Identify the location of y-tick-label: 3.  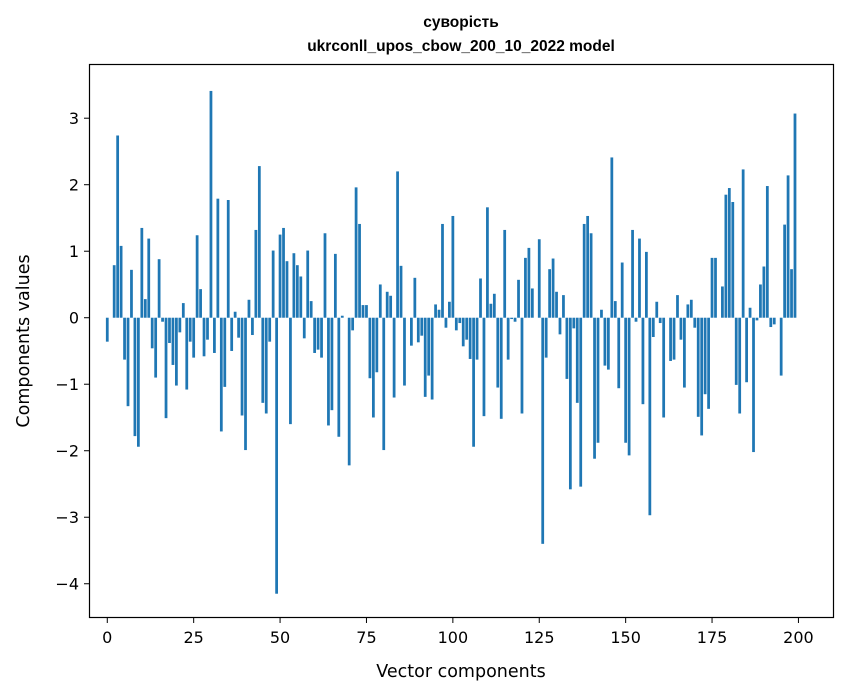
(74, 118).